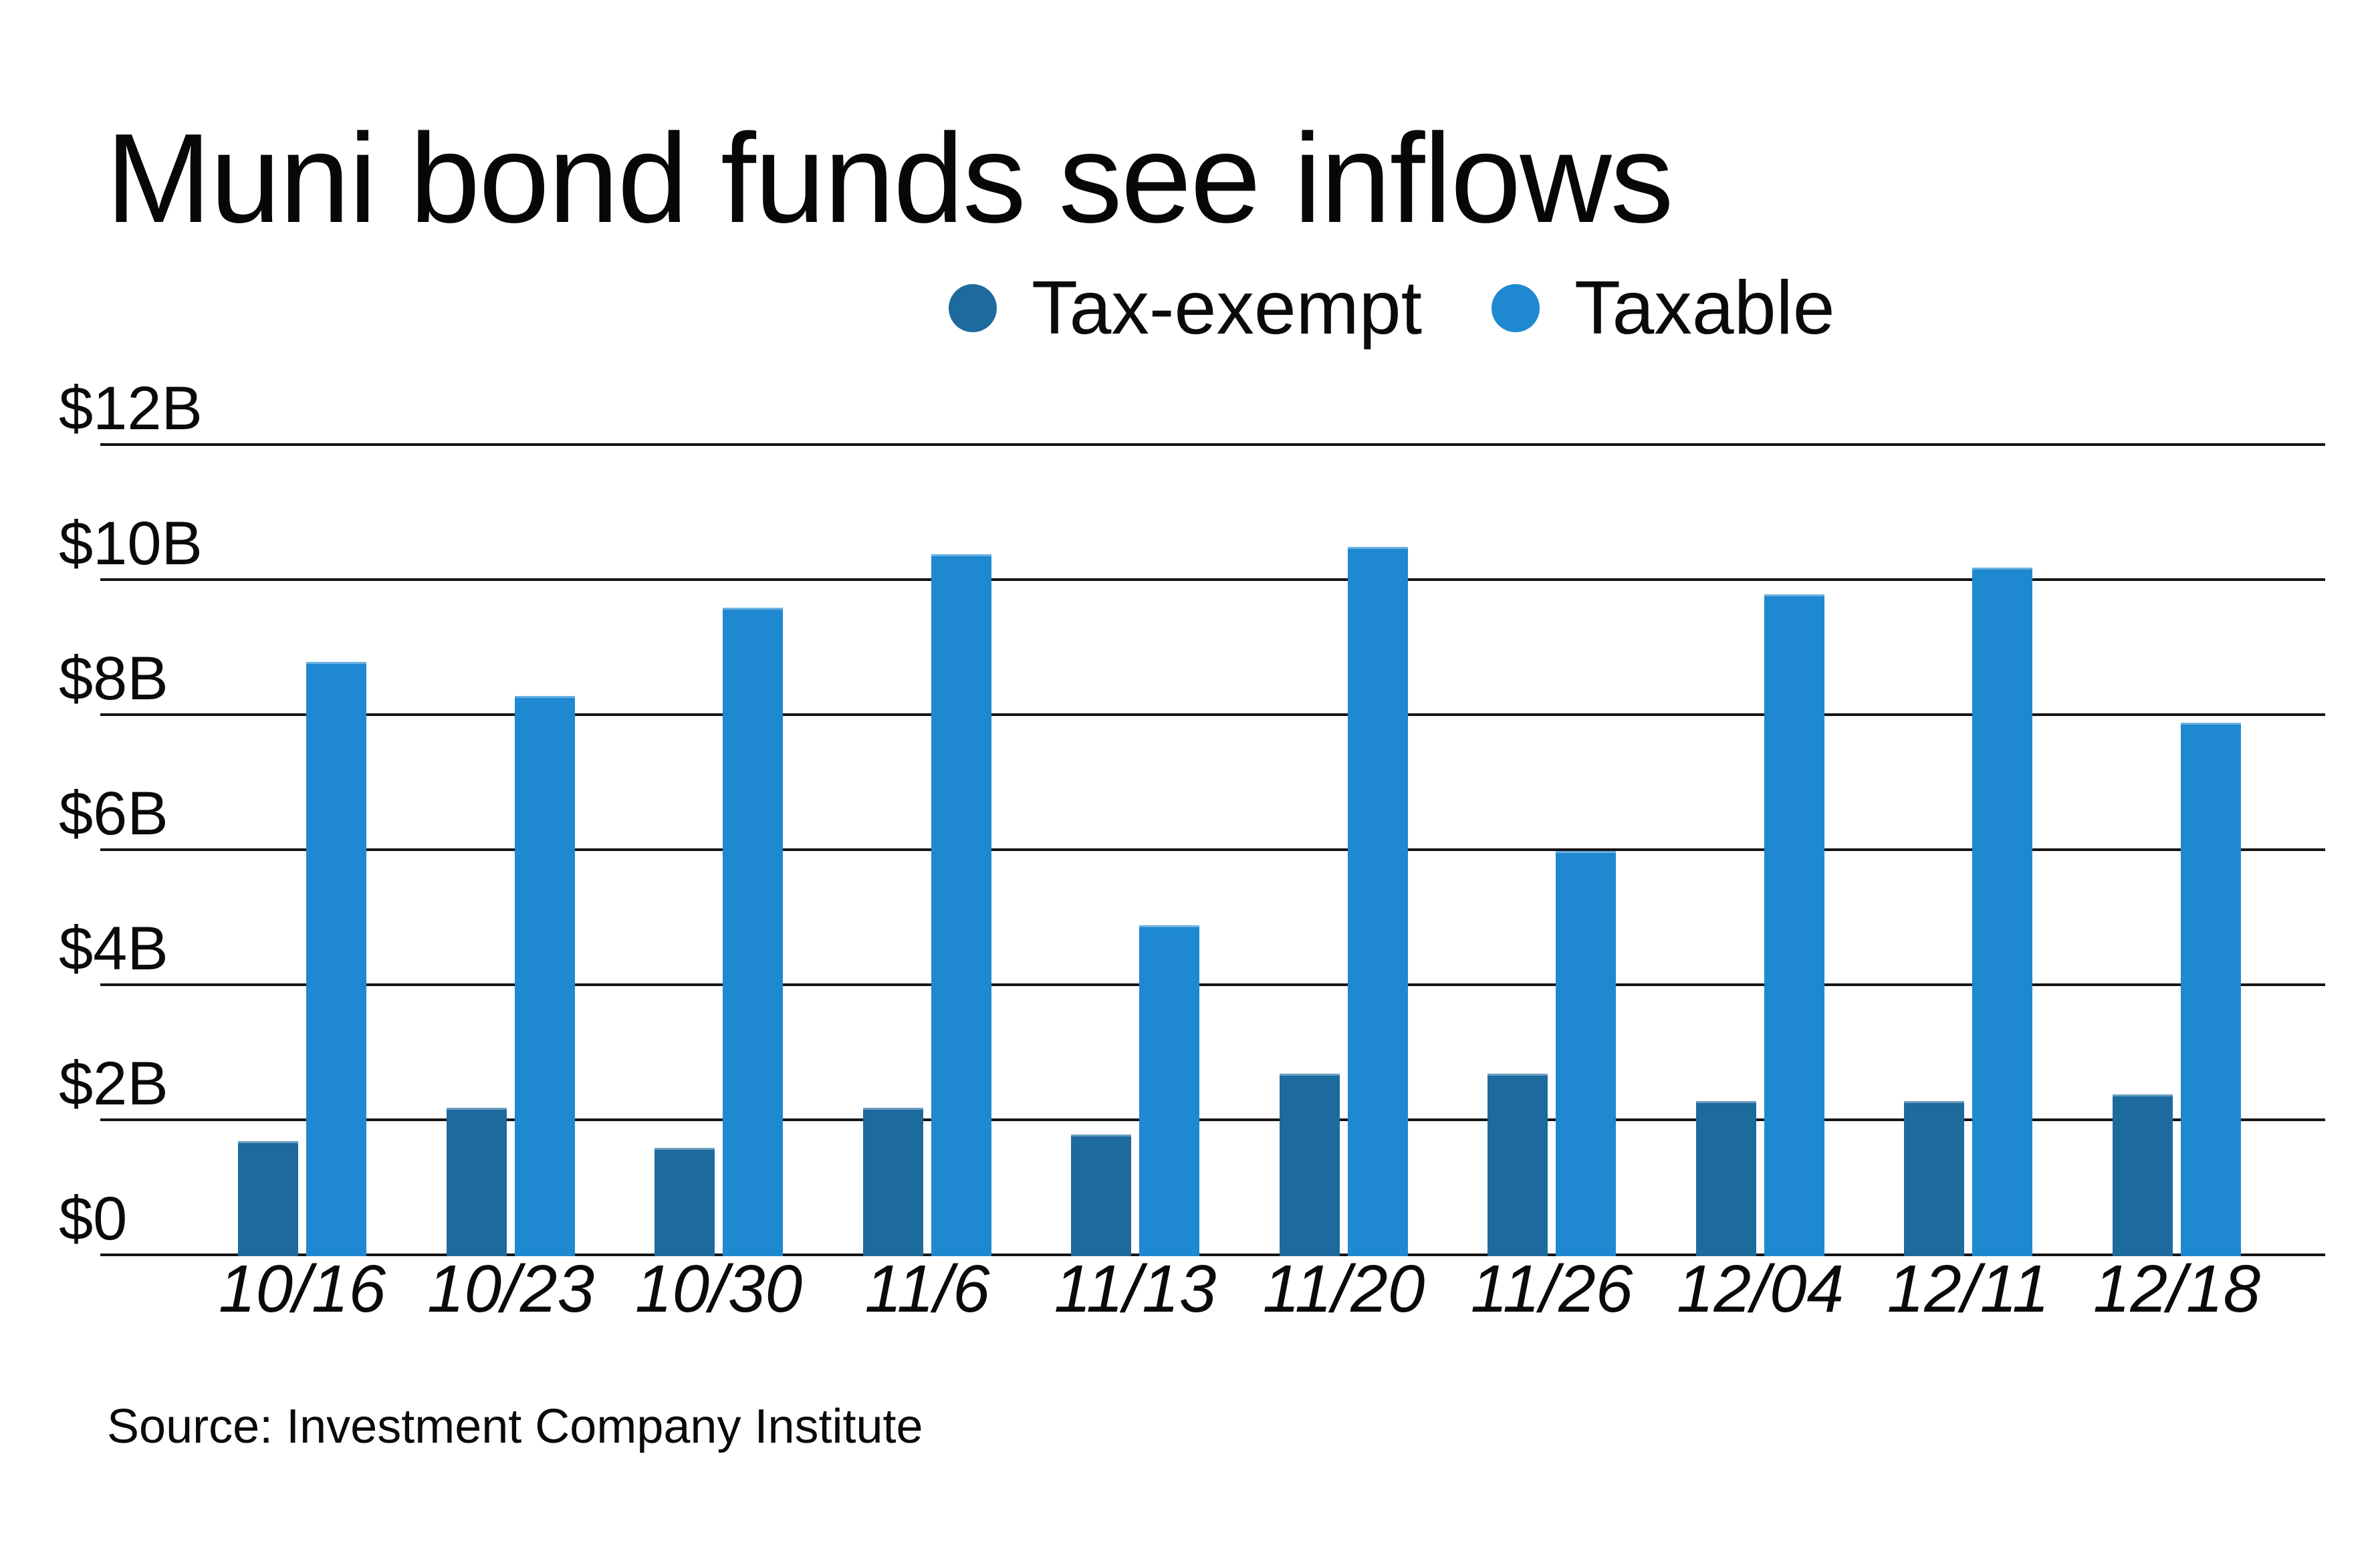 Image resolution: width=2380 pixels, height=1551 pixels. I want to click on x-axis-label: 10/23, so click(511, 1288).